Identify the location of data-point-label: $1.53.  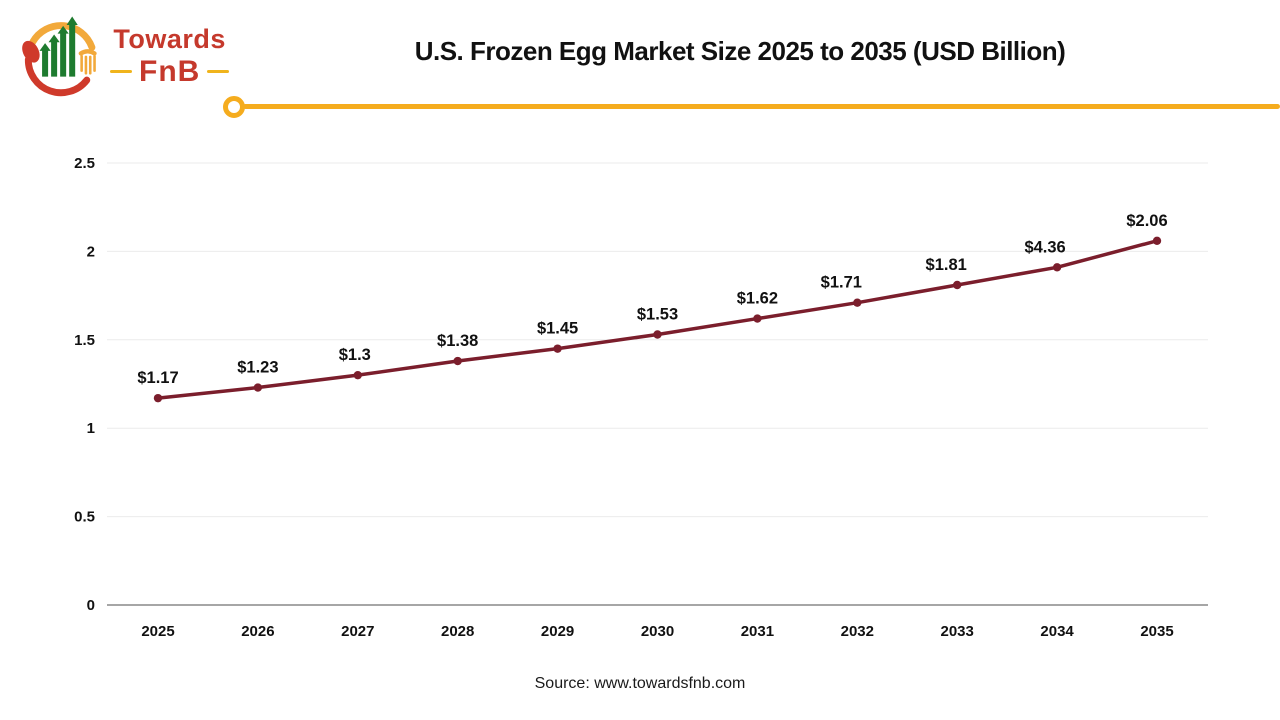
(657, 314).